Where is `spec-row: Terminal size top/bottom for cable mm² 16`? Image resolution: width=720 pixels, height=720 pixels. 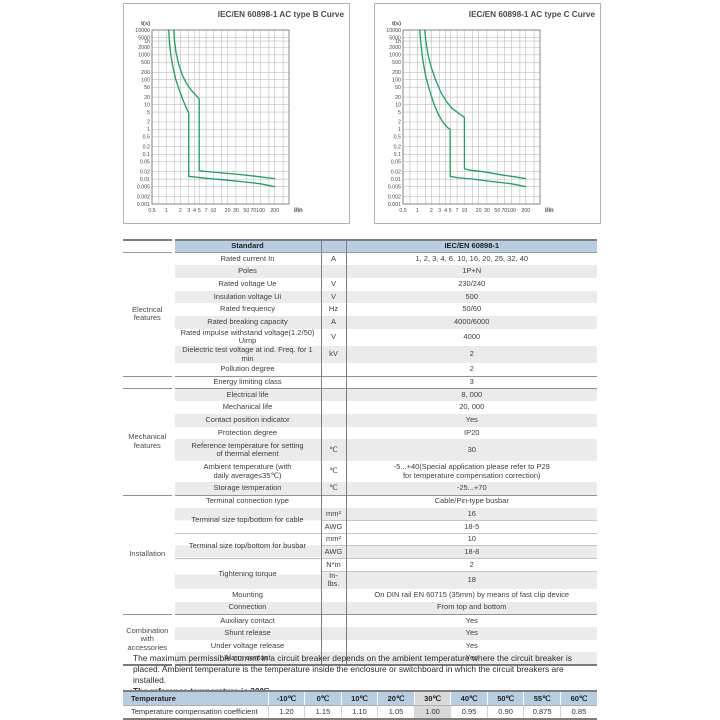
spec-row: Terminal size top/bottom for cable mm² 16 is located at coordinates (360, 520).